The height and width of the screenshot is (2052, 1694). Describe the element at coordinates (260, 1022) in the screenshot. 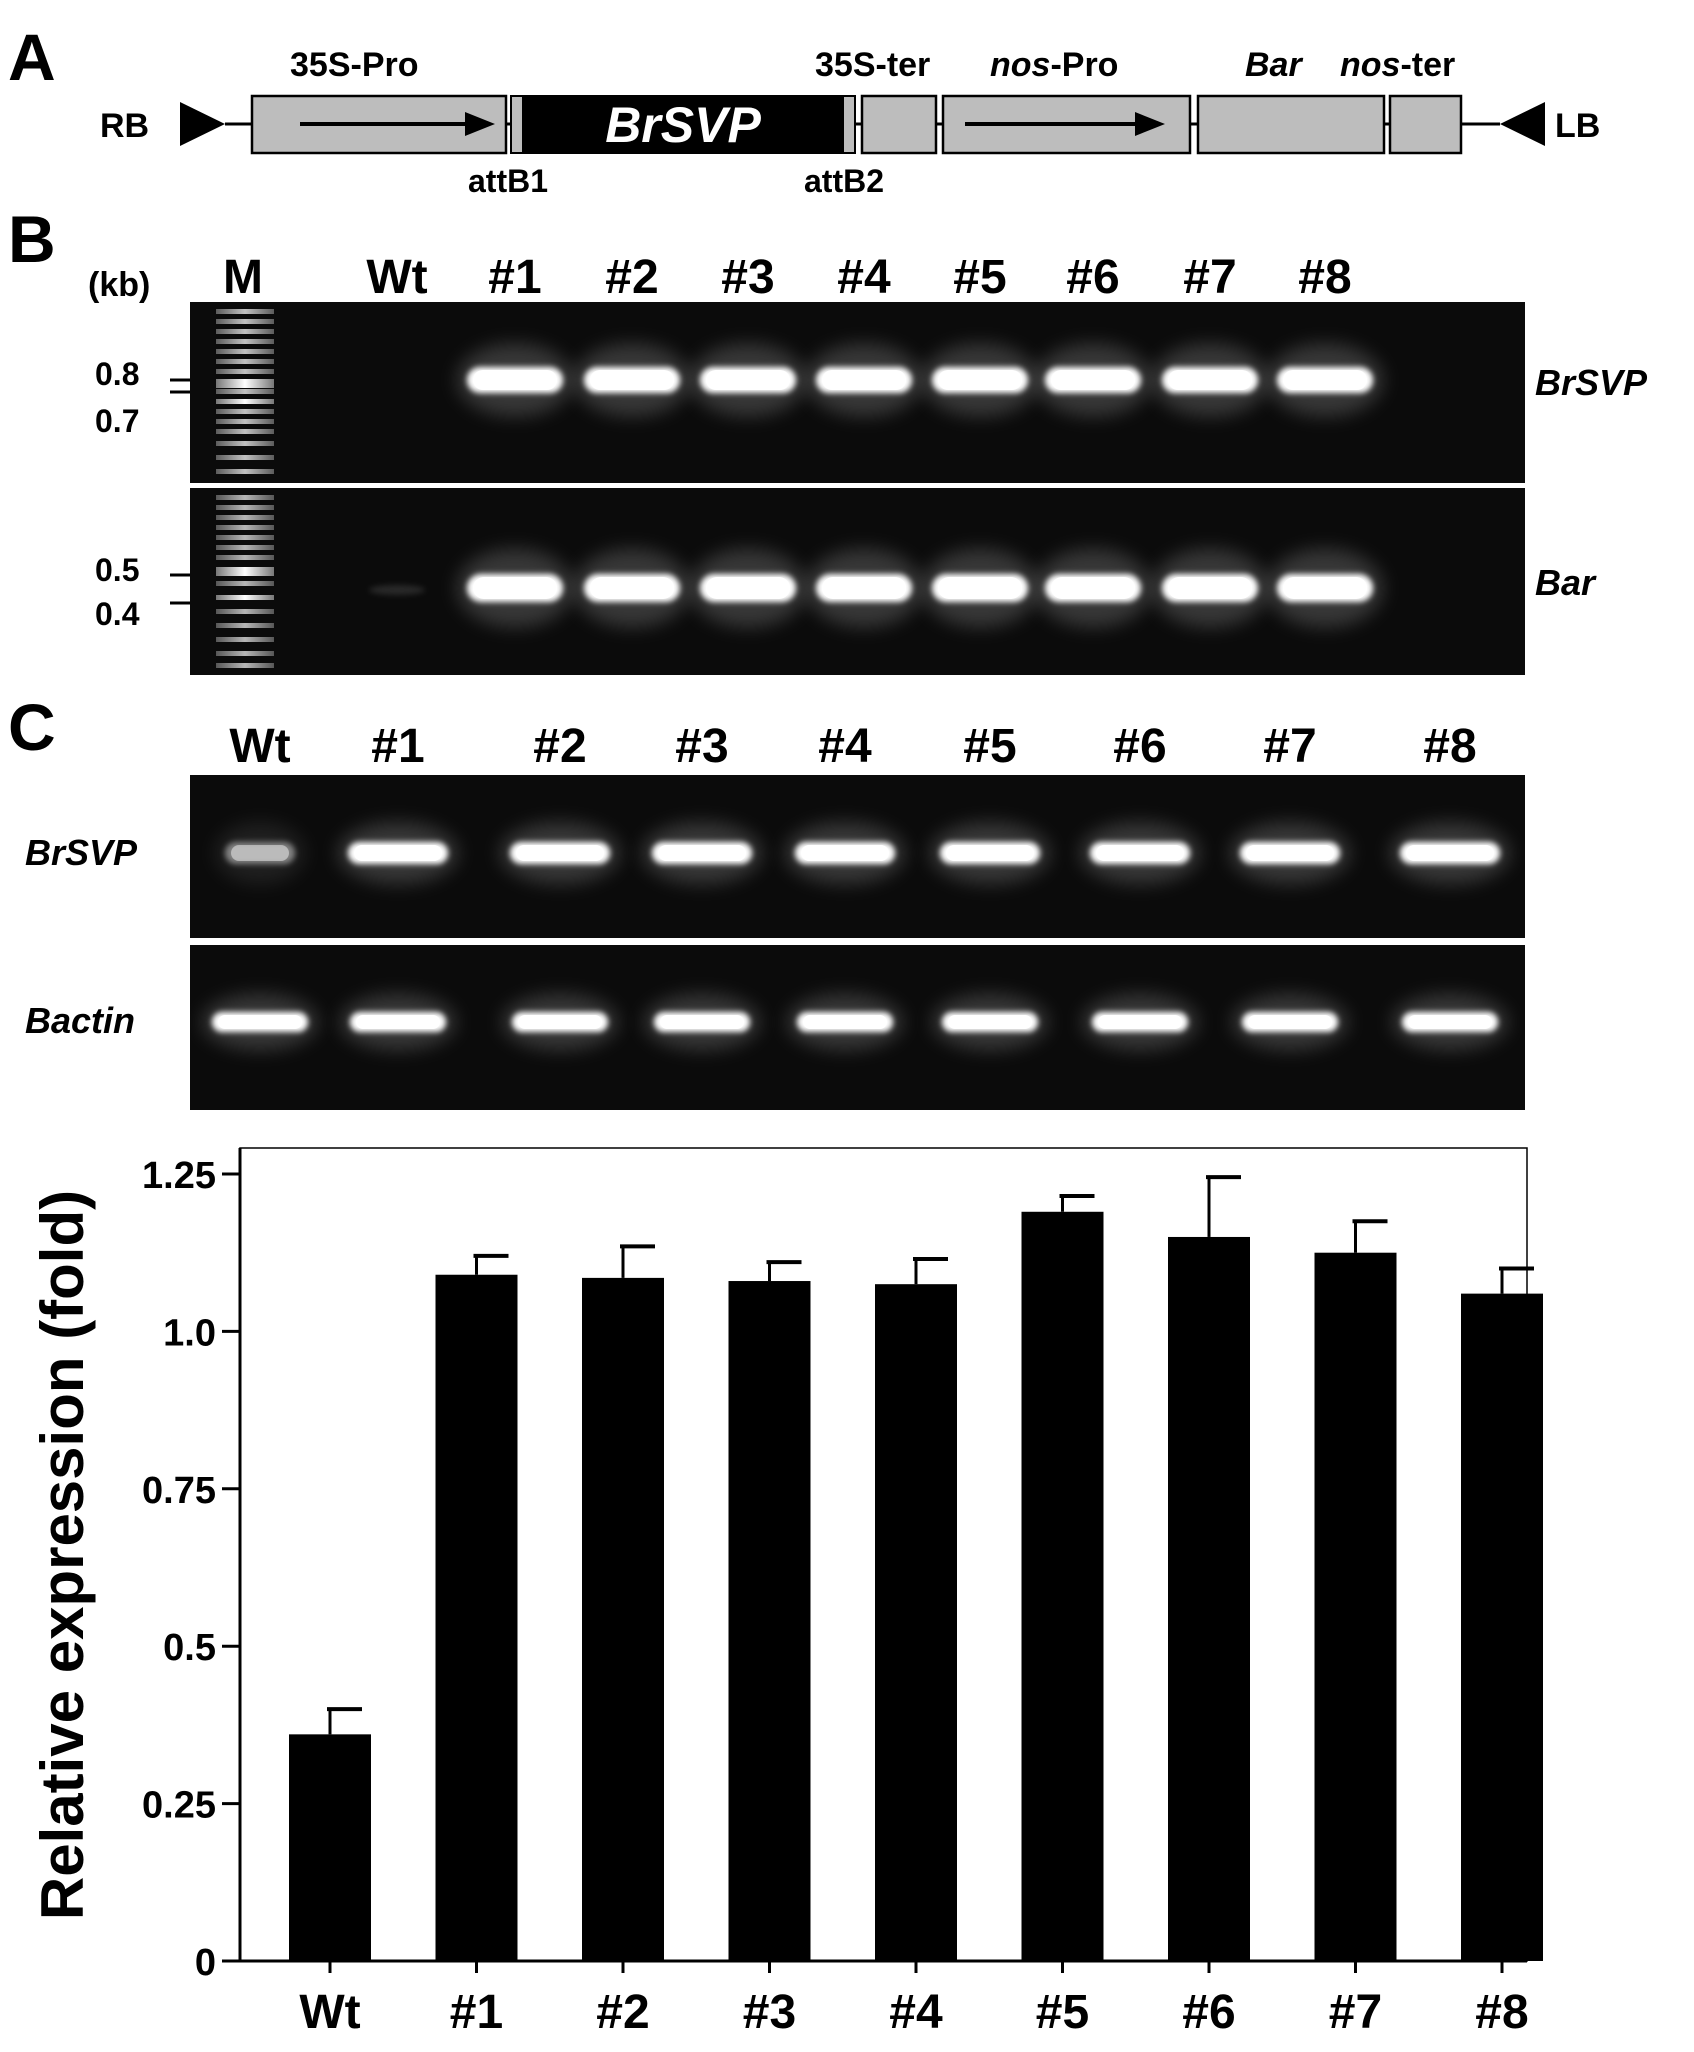

I see `gel-c-bottom-band-wt-core` at that location.